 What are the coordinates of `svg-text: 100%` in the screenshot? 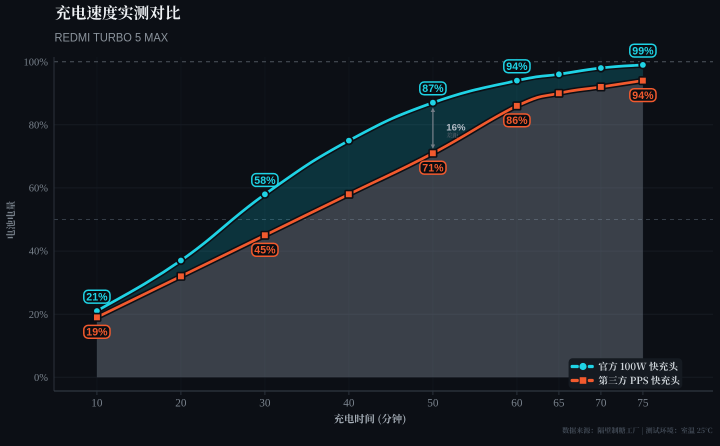 It's located at (36, 62).